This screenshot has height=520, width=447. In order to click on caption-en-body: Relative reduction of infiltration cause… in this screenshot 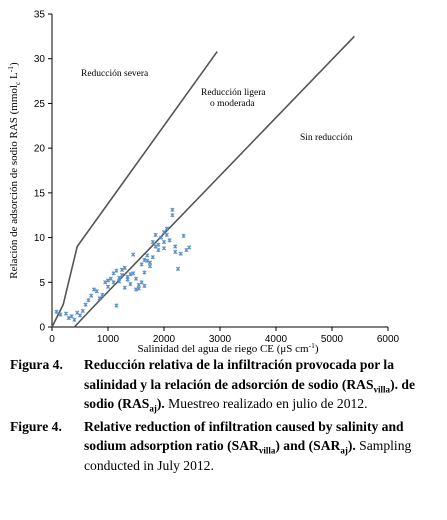, I will do `click(262, 446)`.